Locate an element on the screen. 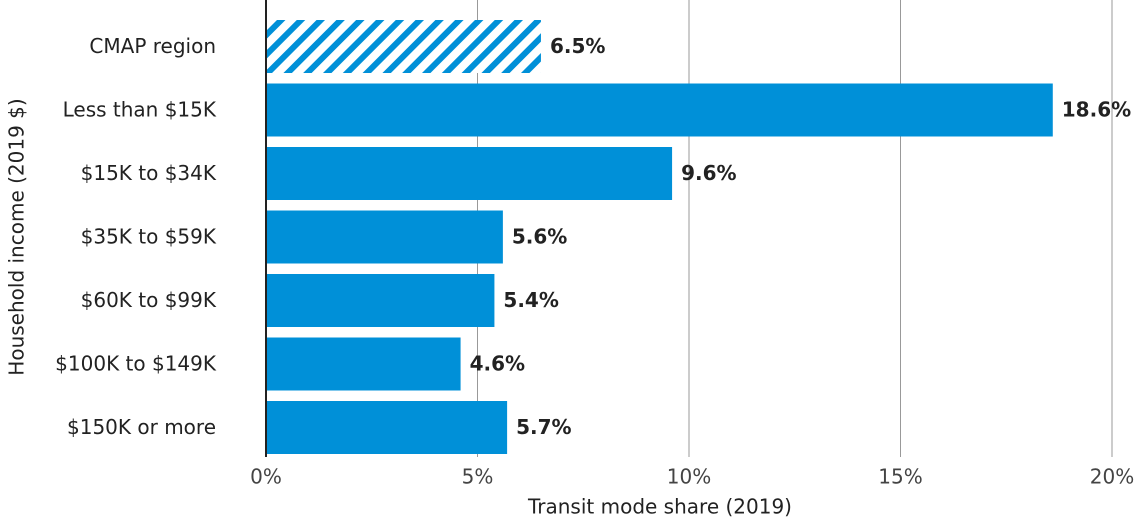  data-label: 18.6% is located at coordinates (1096, 110).